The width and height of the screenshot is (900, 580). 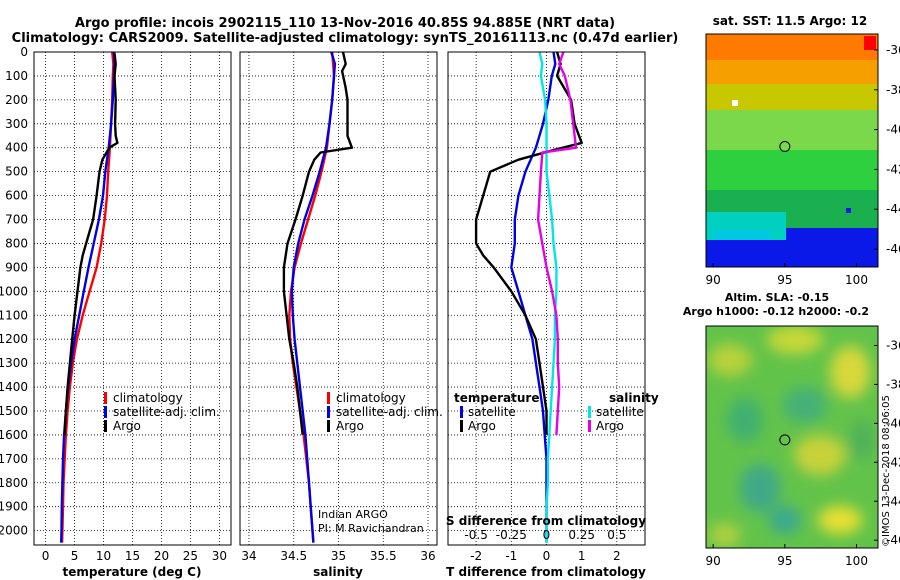 I want to click on sst-map-frame, so click(x=792, y=150).